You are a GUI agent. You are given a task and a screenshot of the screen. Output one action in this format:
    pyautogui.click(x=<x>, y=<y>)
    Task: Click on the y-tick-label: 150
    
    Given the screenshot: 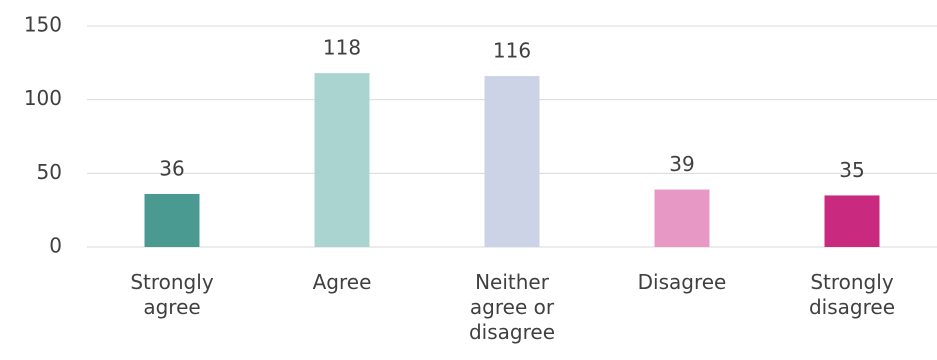 What is the action you would take?
    pyautogui.click(x=43, y=25)
    